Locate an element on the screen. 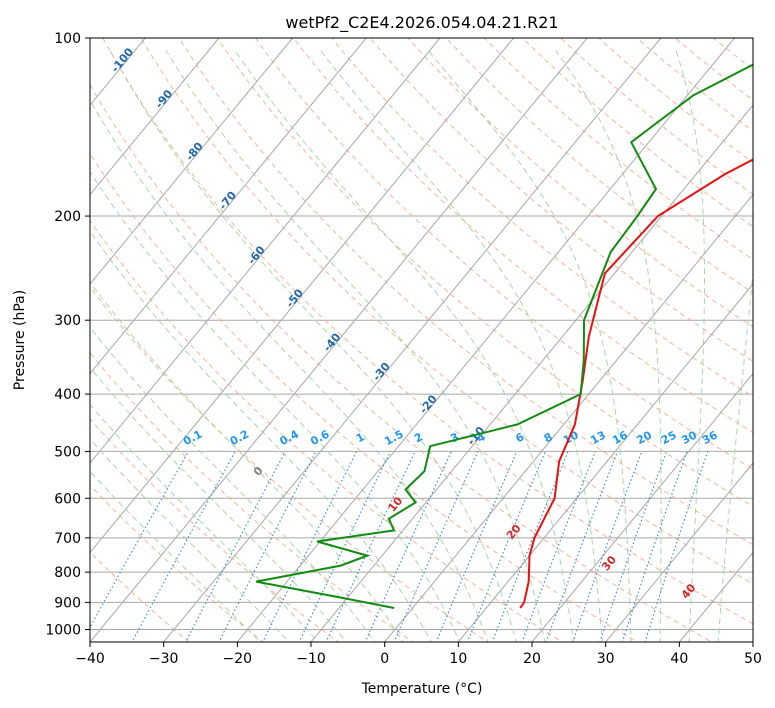 The width and height of the screenshot is (775, 708). mixing-ratio-label: 20 is located at coordinates (644, 437).